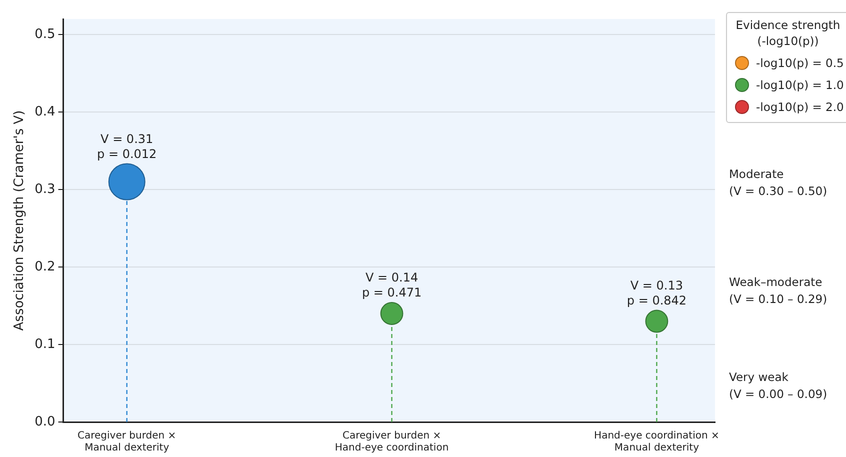  Describe the element at coordinates (392, 285) in the screenshot. I see `data-label: V = 0.14 p = 0.471` at that location.